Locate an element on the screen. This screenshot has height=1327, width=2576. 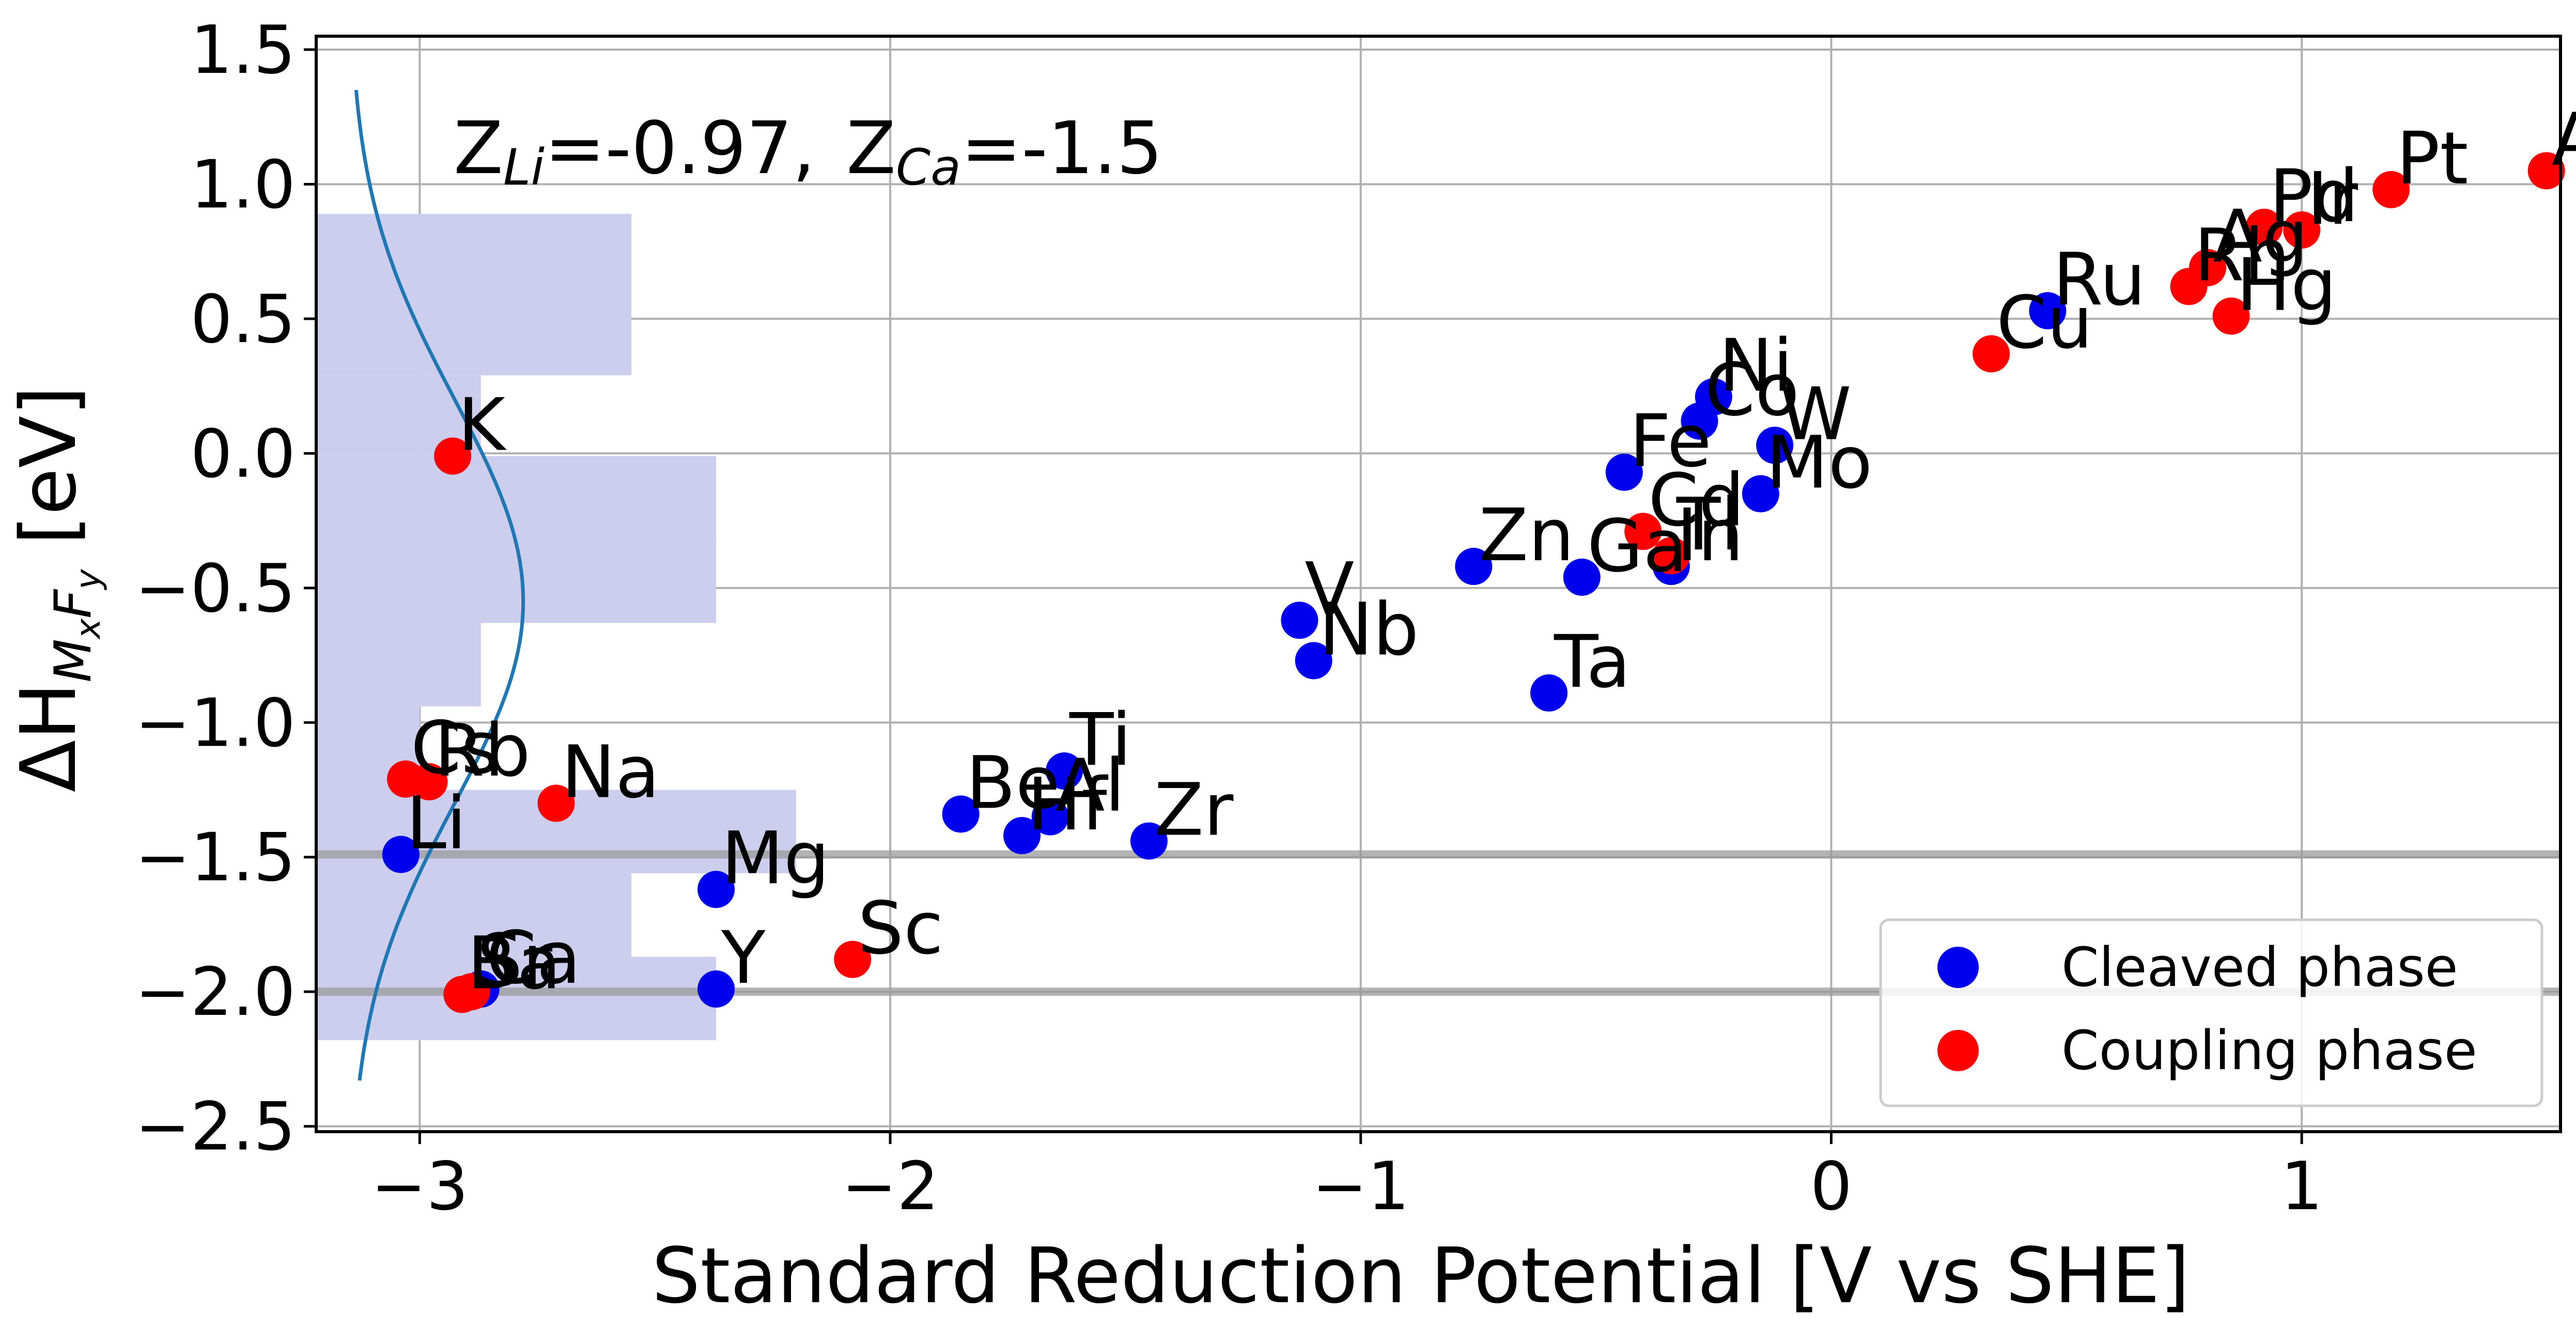
point-label-rh: Rh is located at coordinates (2242, 255).